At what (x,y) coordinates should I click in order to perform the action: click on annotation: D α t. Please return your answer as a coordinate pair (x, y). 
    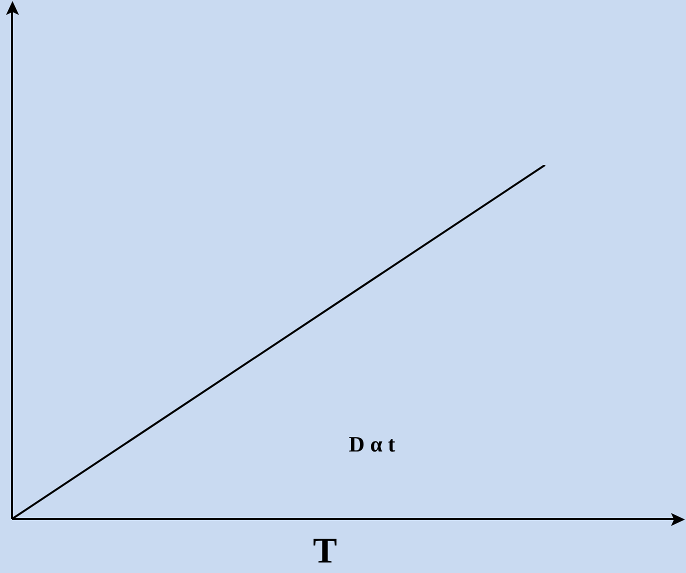
    Looking at the image, I should click on (372, 444).